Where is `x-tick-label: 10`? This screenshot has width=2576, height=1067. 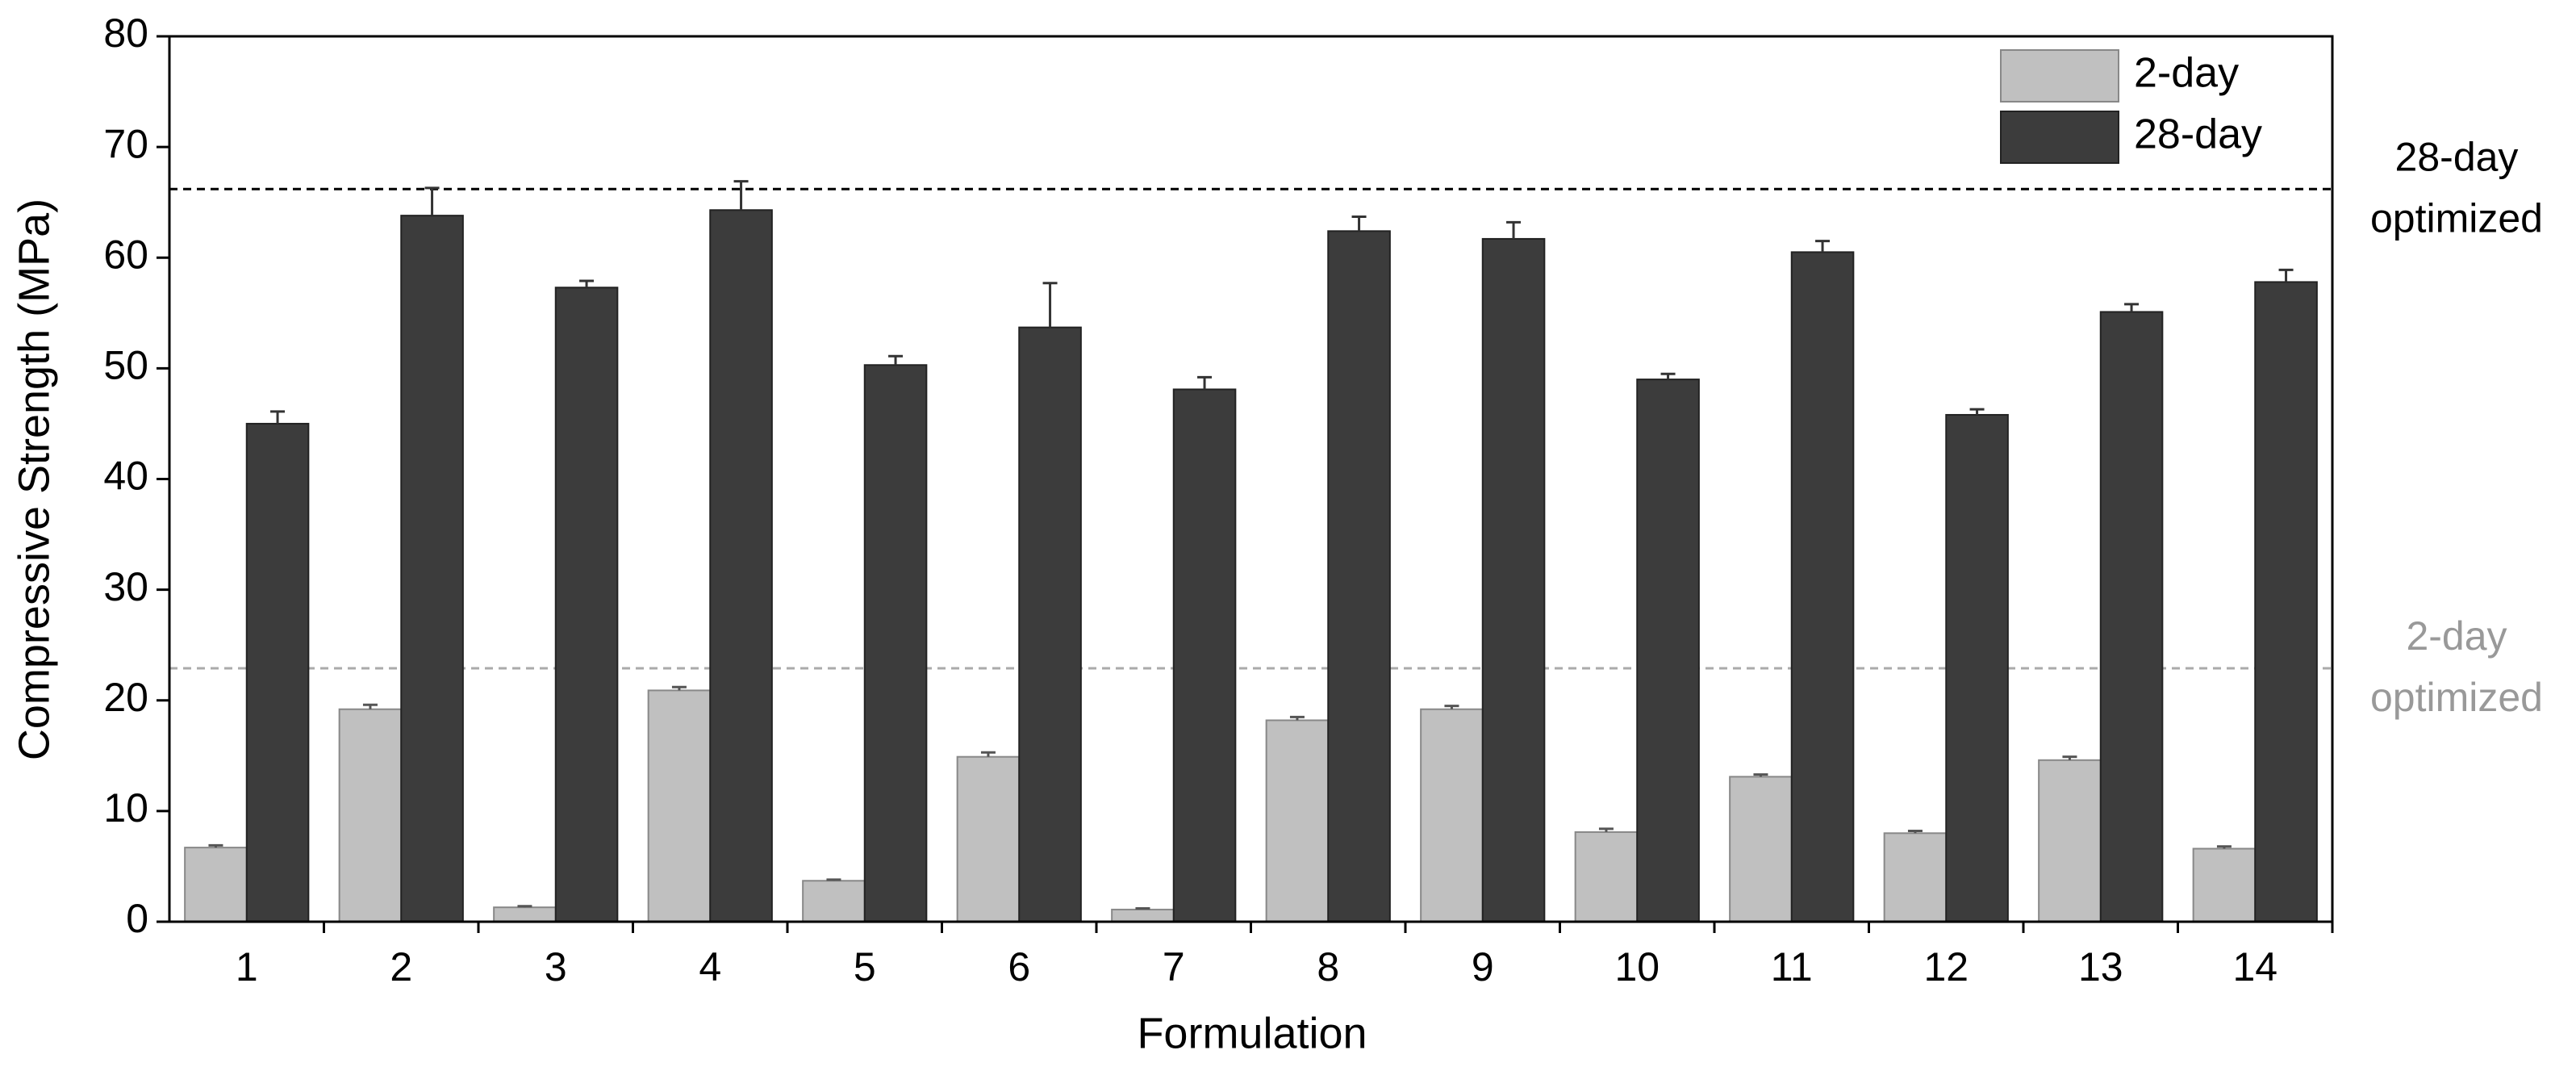
x-tick-label: 10 is located at coordinates (1637, 967).